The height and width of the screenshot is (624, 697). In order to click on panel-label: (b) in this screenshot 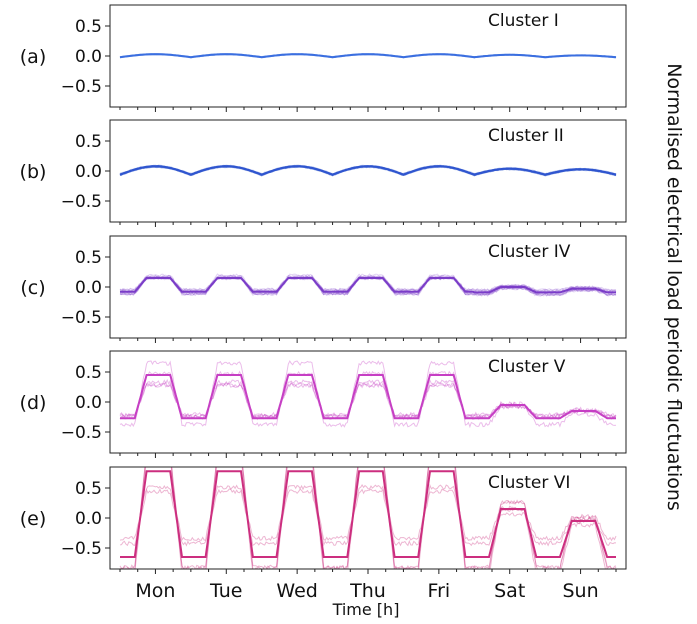, I will do `click(33, 172)`.